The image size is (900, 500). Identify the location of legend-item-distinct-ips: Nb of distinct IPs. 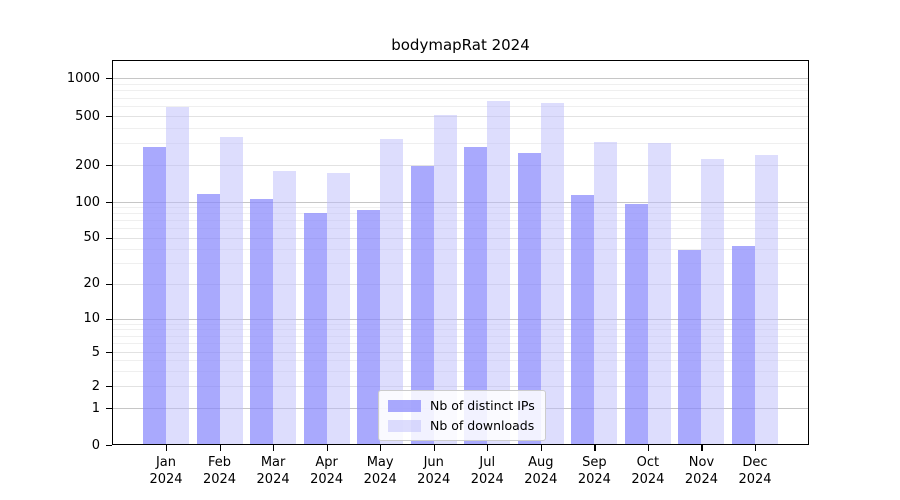
(461, 405).